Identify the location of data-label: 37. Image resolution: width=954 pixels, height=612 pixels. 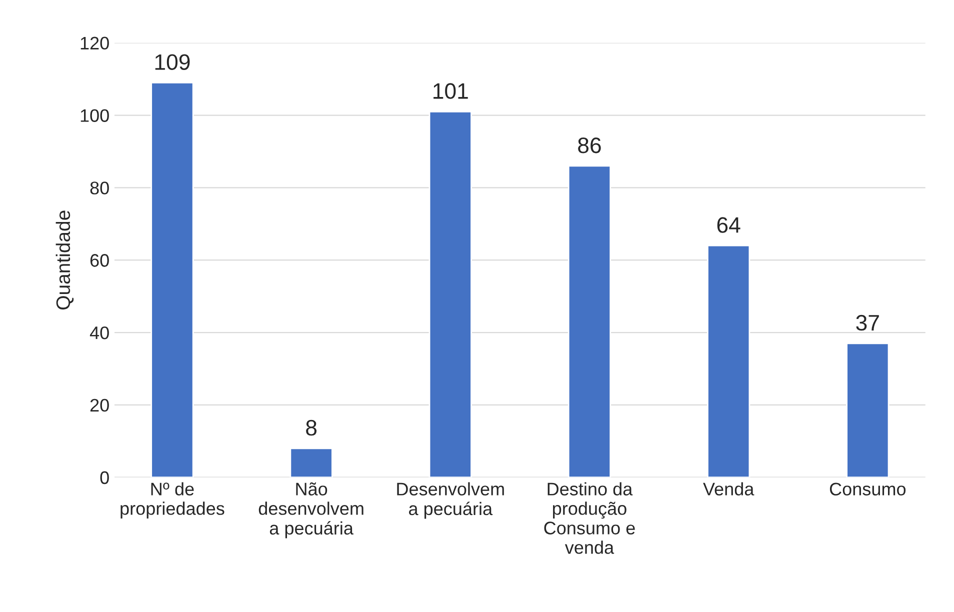
(867, 322).